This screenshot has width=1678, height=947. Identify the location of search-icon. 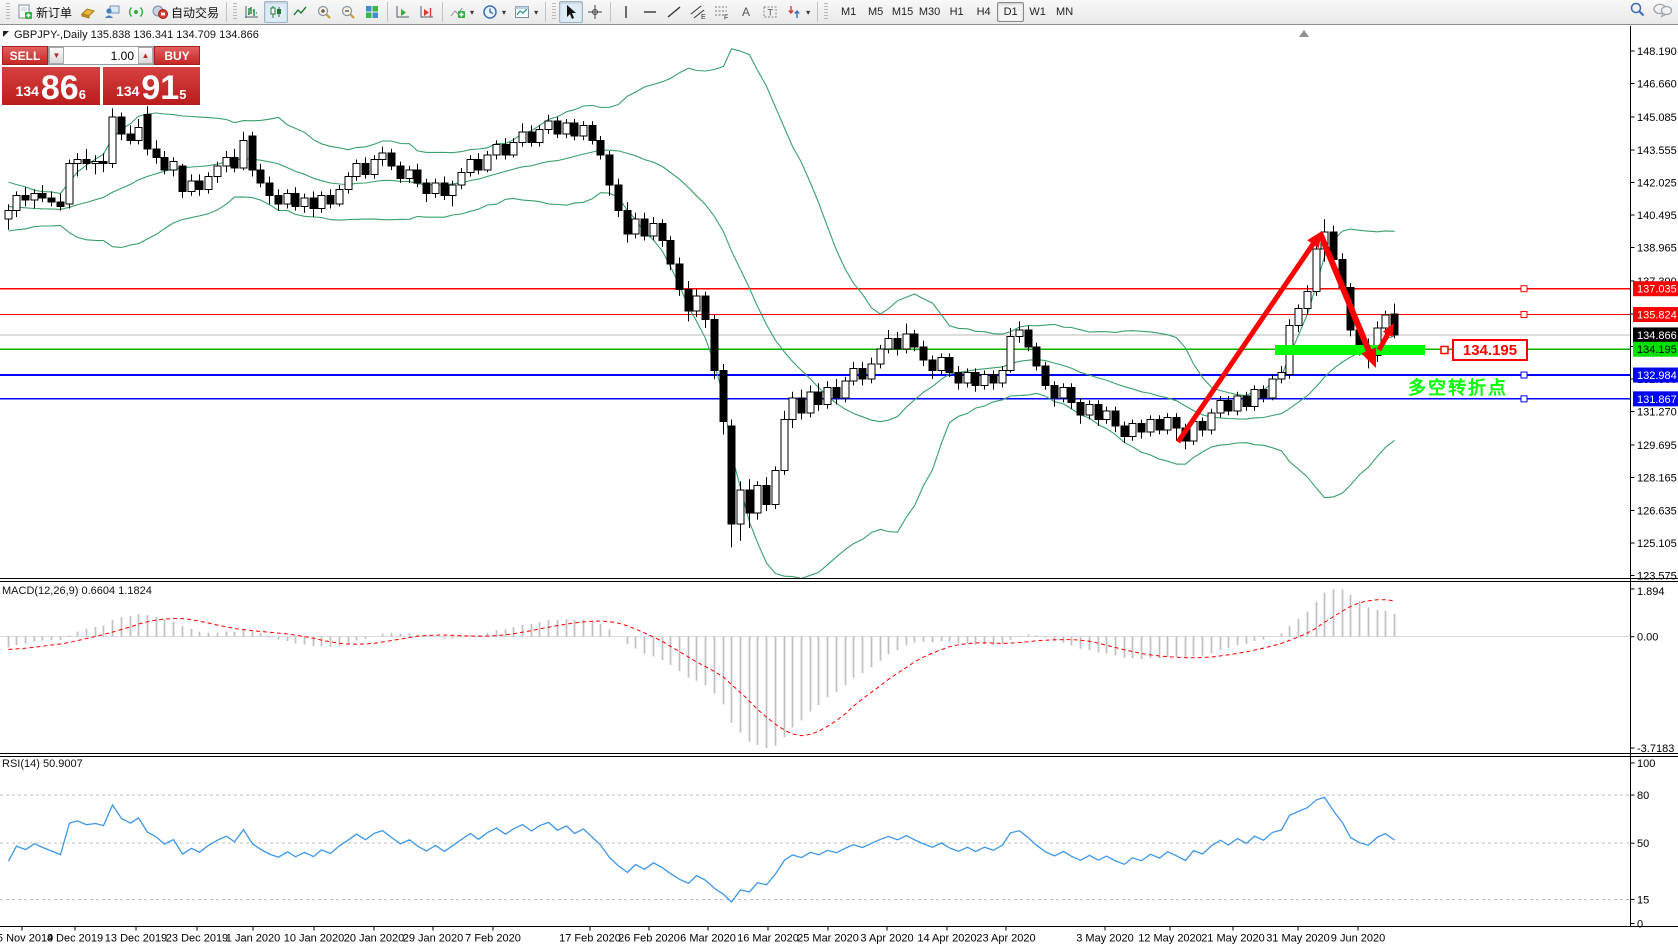
(1637, 9).